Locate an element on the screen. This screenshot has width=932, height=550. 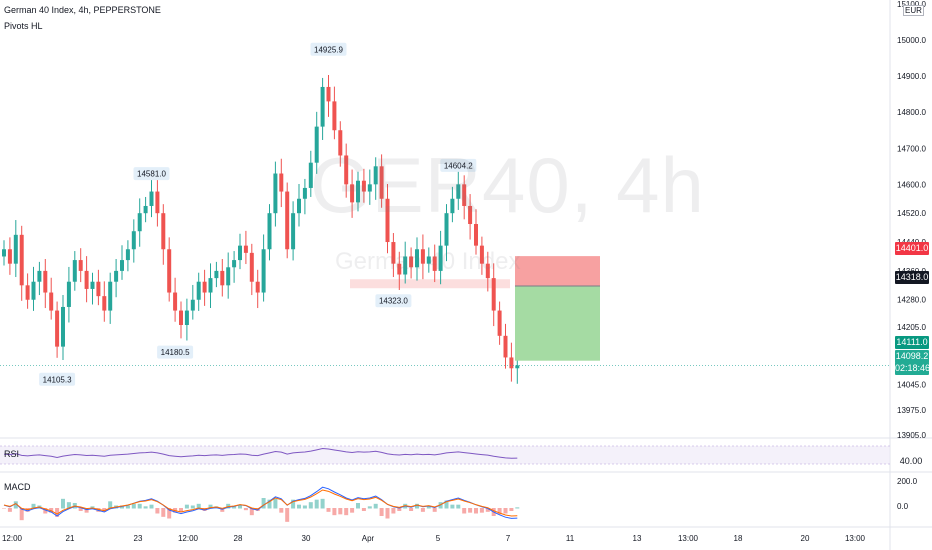
price-axis-tick: 14700.0 is located at coordinates (911, 148).